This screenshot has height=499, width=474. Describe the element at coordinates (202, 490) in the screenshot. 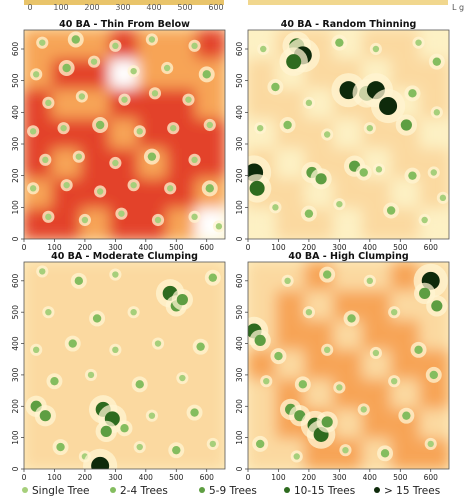

I see `legend-marker` at that location.